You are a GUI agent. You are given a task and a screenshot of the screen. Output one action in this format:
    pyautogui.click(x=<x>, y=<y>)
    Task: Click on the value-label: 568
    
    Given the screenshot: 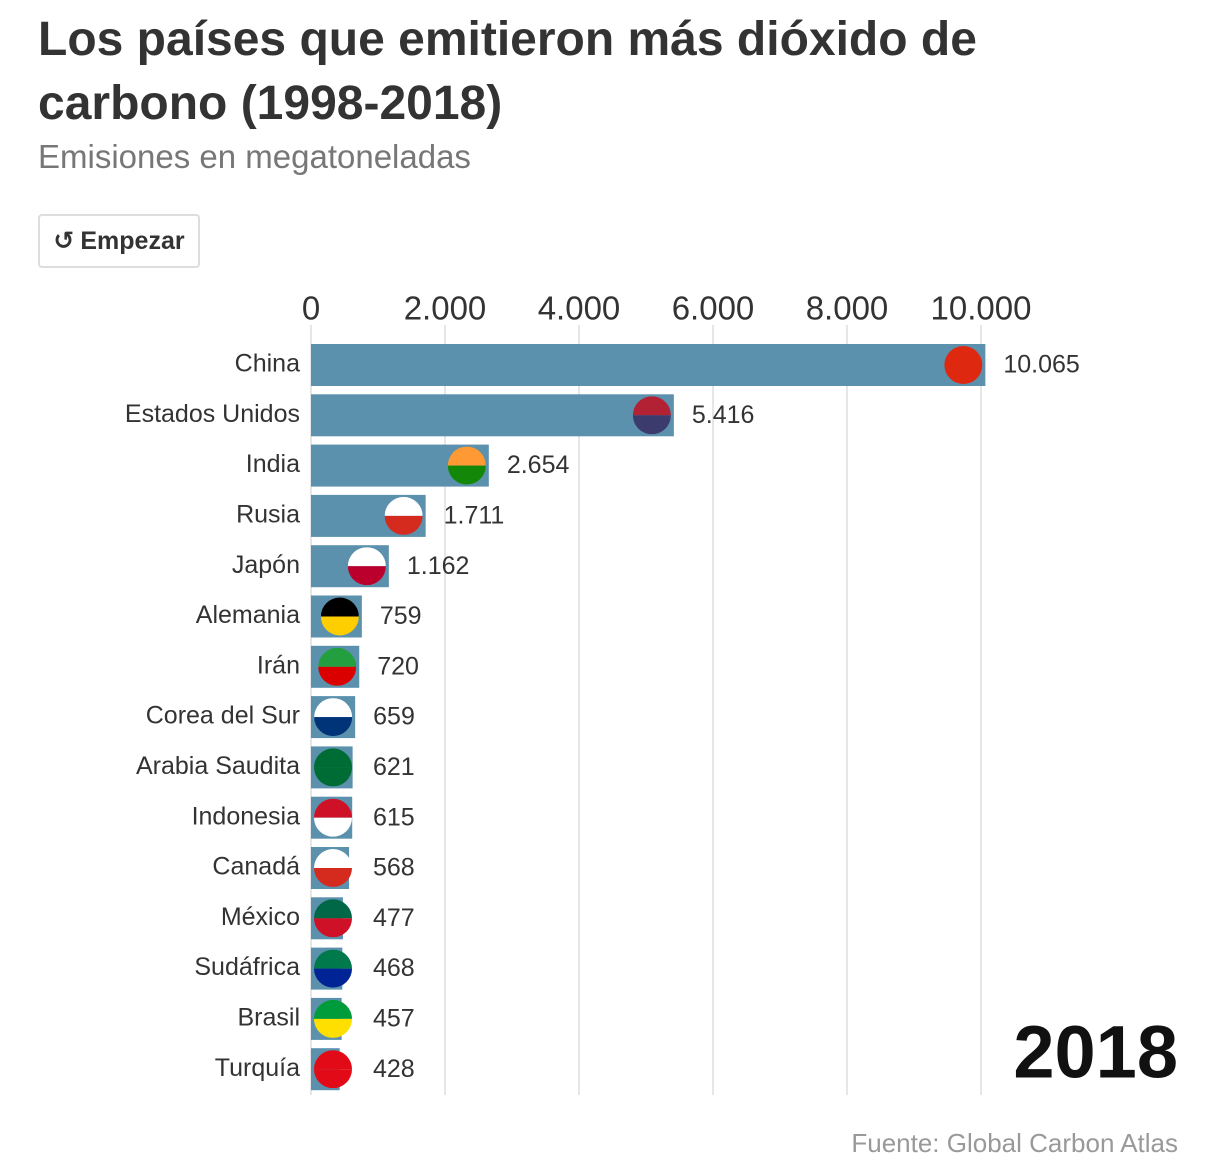 What is the action you would take?
    pyautogui.click(x=394, y=868)
    